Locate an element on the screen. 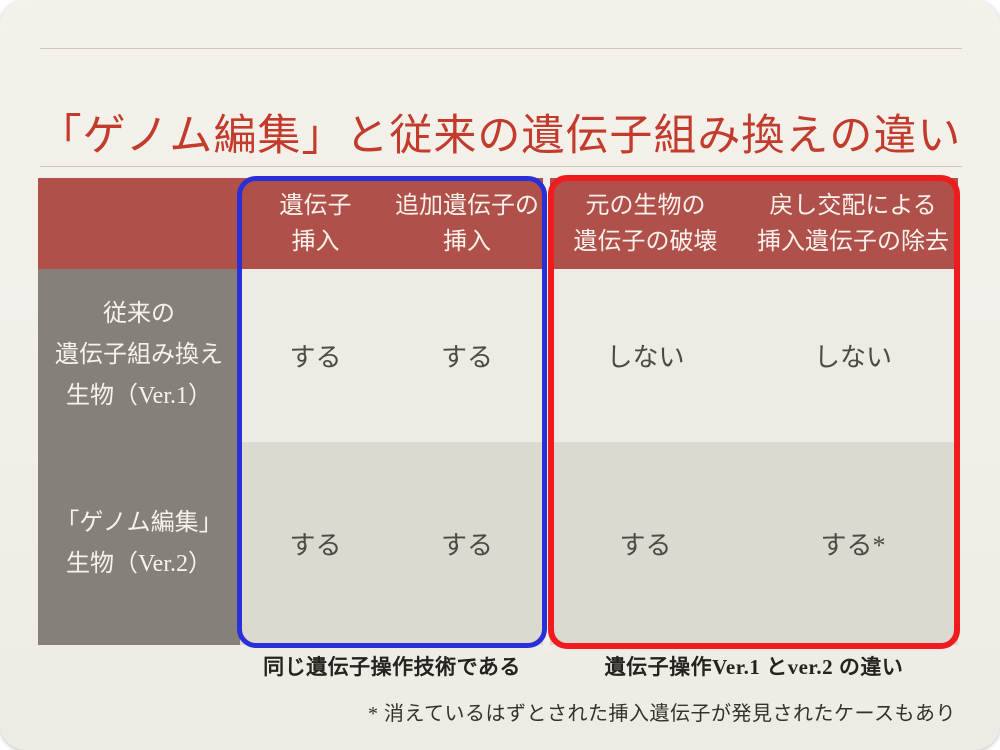 This screenshot has width=1000, height=750. footnote: * 消えているはずとされた挿入遺伝子が発見されたケースもあり is located at coordinates (662, 714).